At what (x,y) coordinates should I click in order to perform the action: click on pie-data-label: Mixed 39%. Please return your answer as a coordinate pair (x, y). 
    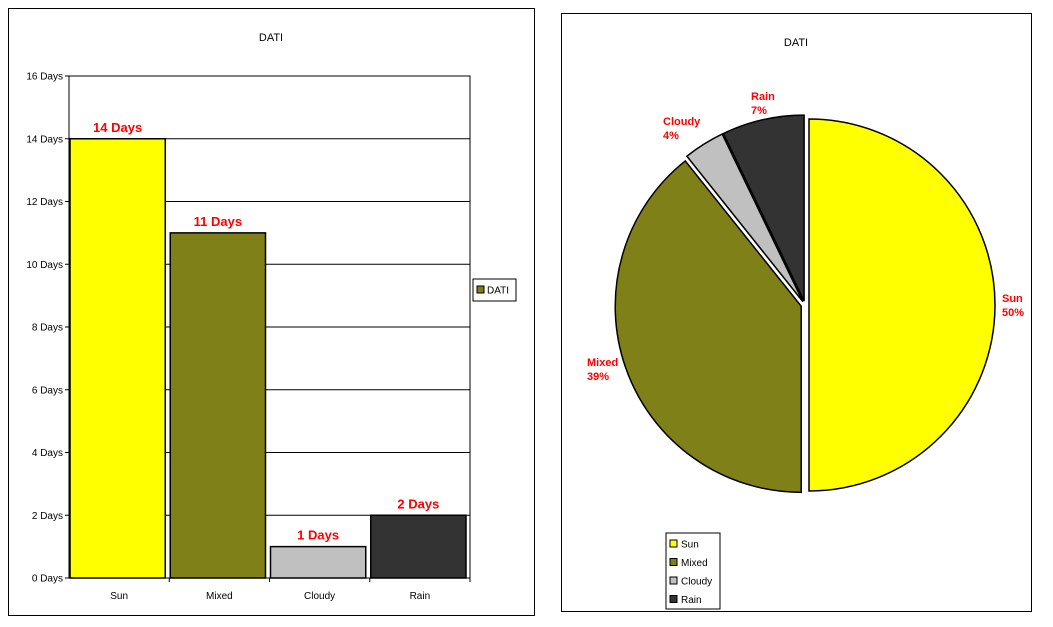
    Looking at the image, I should click on (602, 370).